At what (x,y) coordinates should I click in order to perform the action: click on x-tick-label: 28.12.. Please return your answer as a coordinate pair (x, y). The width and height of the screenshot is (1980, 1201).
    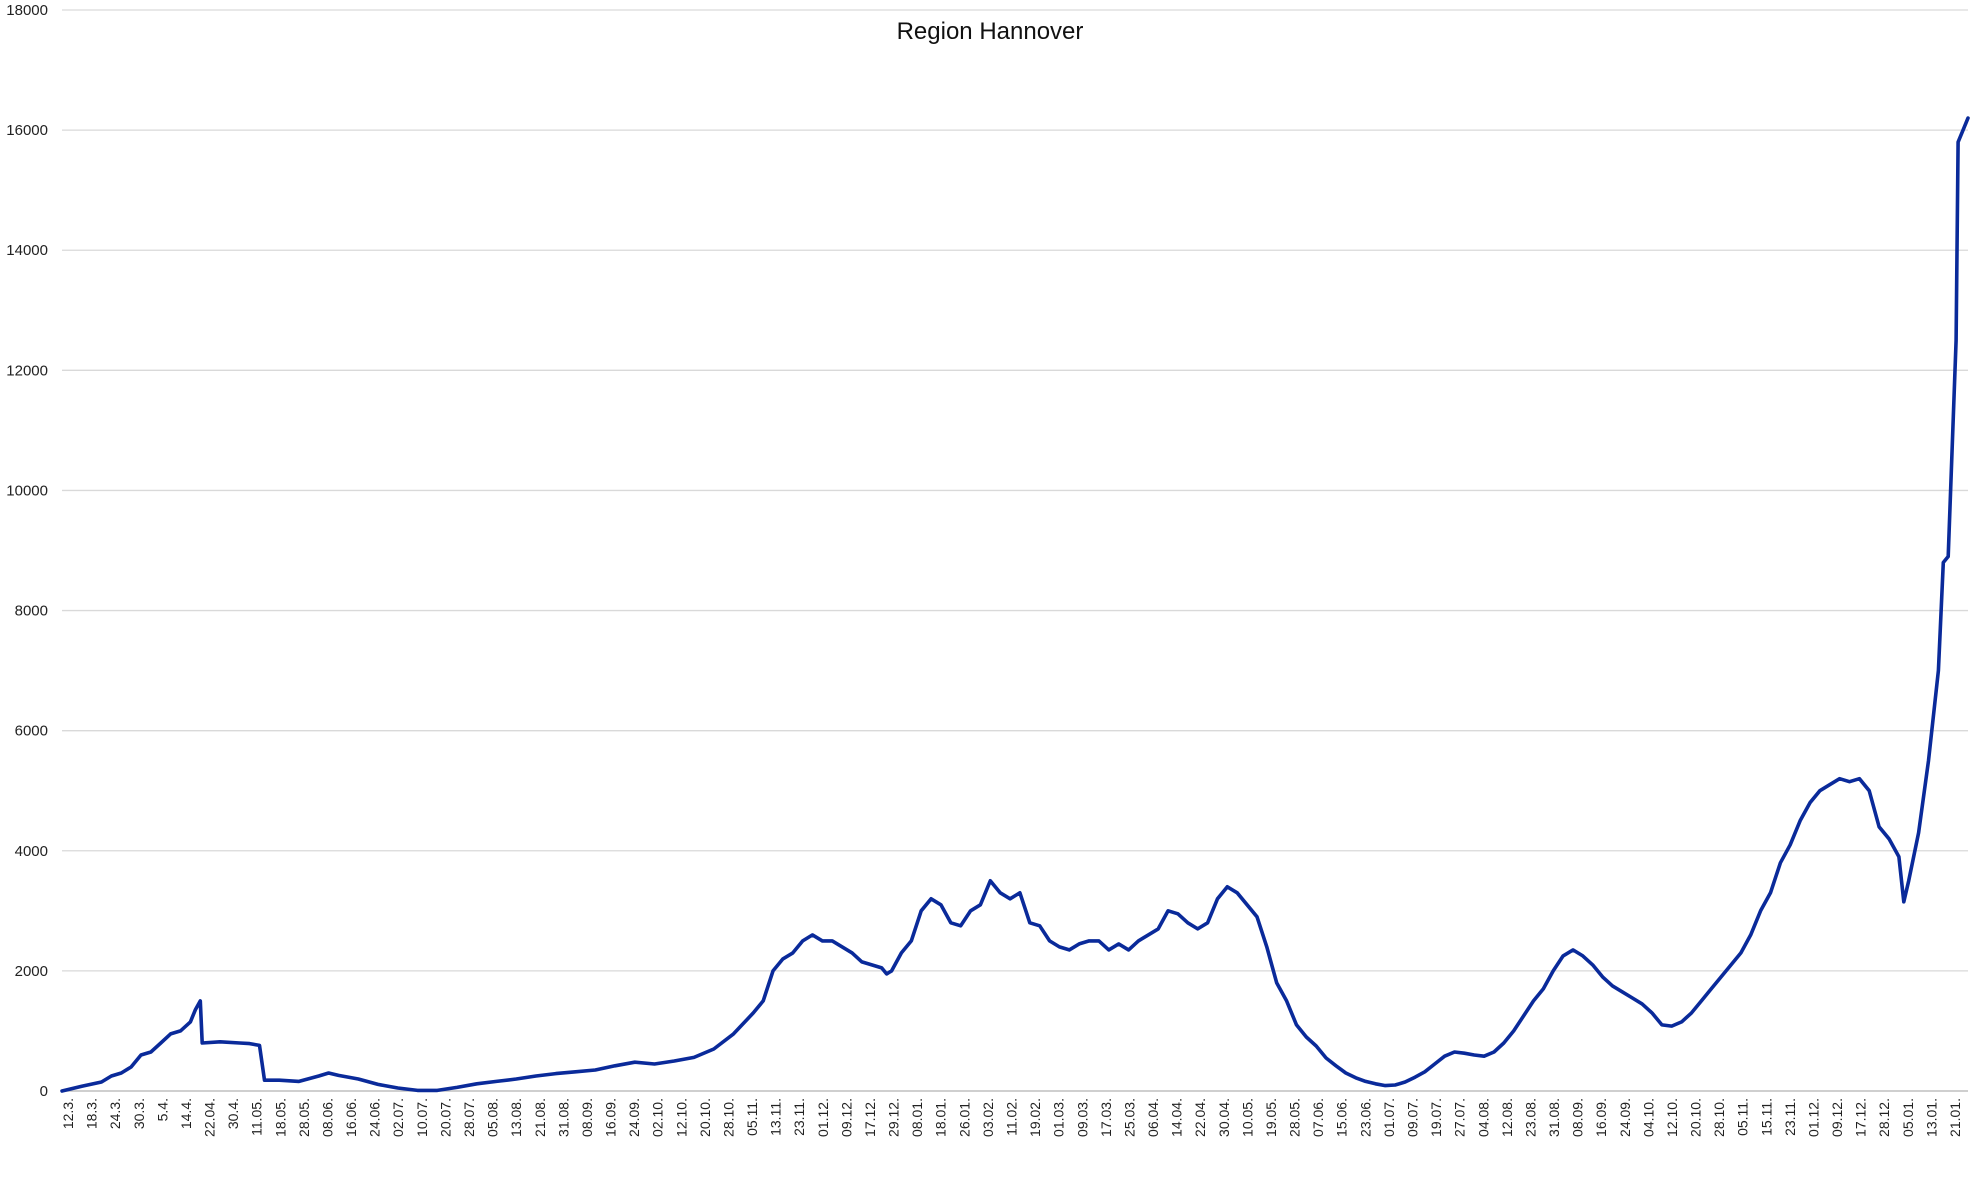
    Looking at the image, I should click on (1884, 1117).